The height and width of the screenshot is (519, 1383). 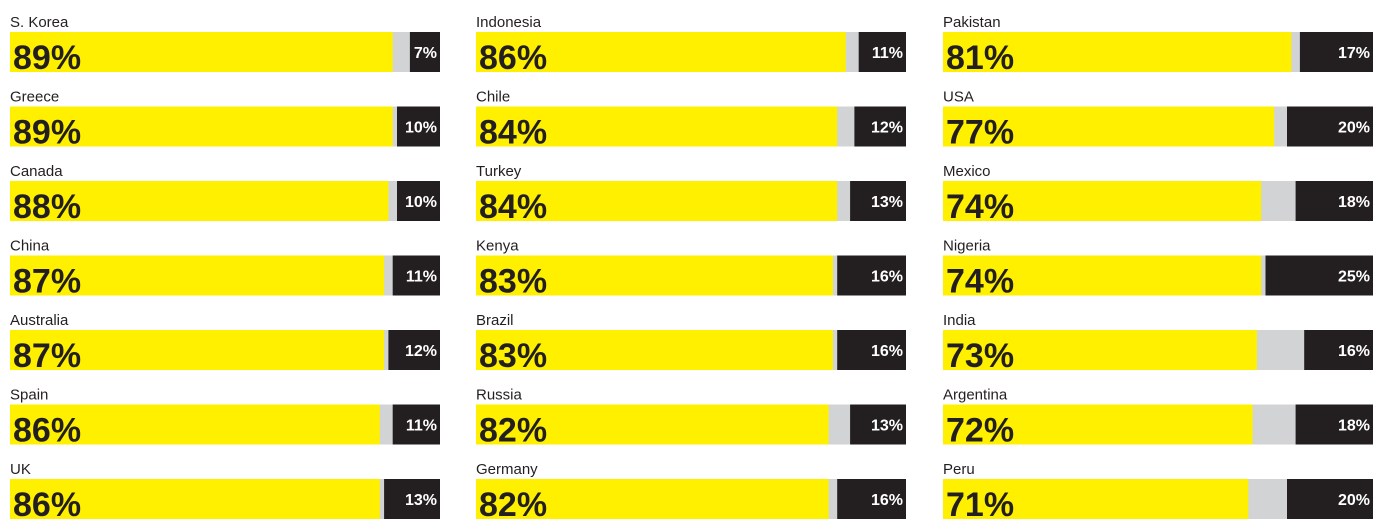 I want to click on value-label: 88%, so click(x=47, y=207).